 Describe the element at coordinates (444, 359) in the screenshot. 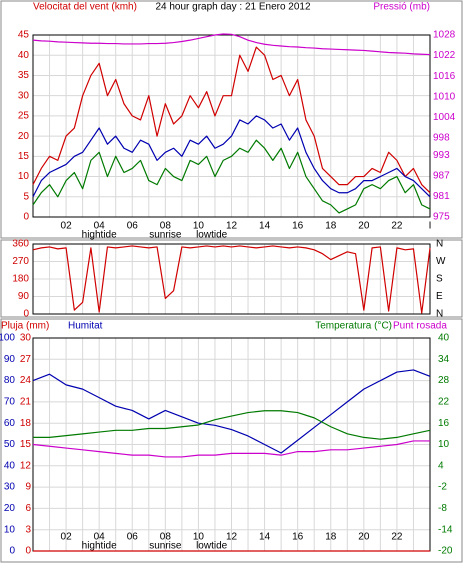

I see `y2-tick-label: 34` at that location.